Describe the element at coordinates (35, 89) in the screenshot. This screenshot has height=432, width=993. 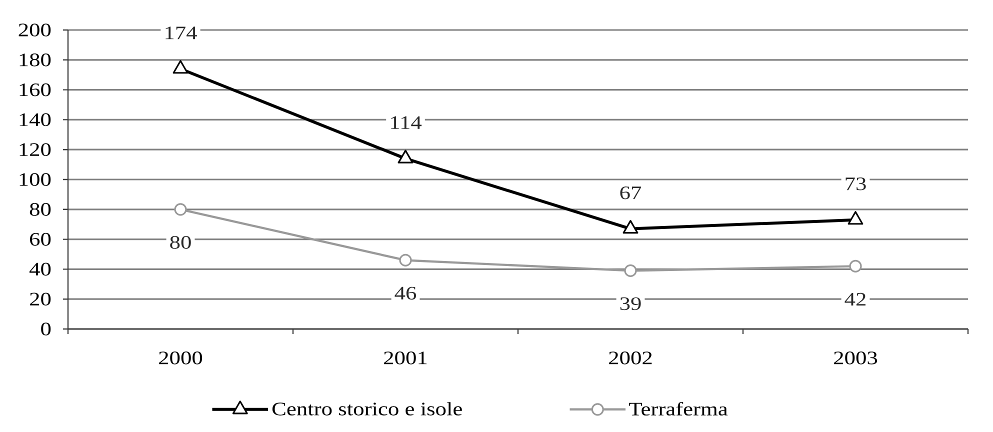
I see `y-tick-label: 160` at that location.